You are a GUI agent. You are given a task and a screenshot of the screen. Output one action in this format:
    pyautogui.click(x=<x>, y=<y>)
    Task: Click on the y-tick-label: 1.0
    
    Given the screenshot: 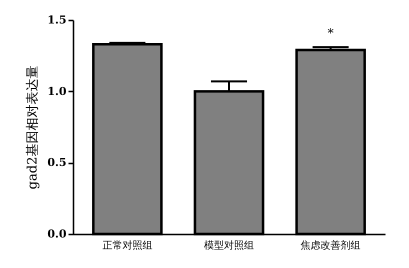 What is the action you would take?
    pyautogui.click(x=57, y=91)
    